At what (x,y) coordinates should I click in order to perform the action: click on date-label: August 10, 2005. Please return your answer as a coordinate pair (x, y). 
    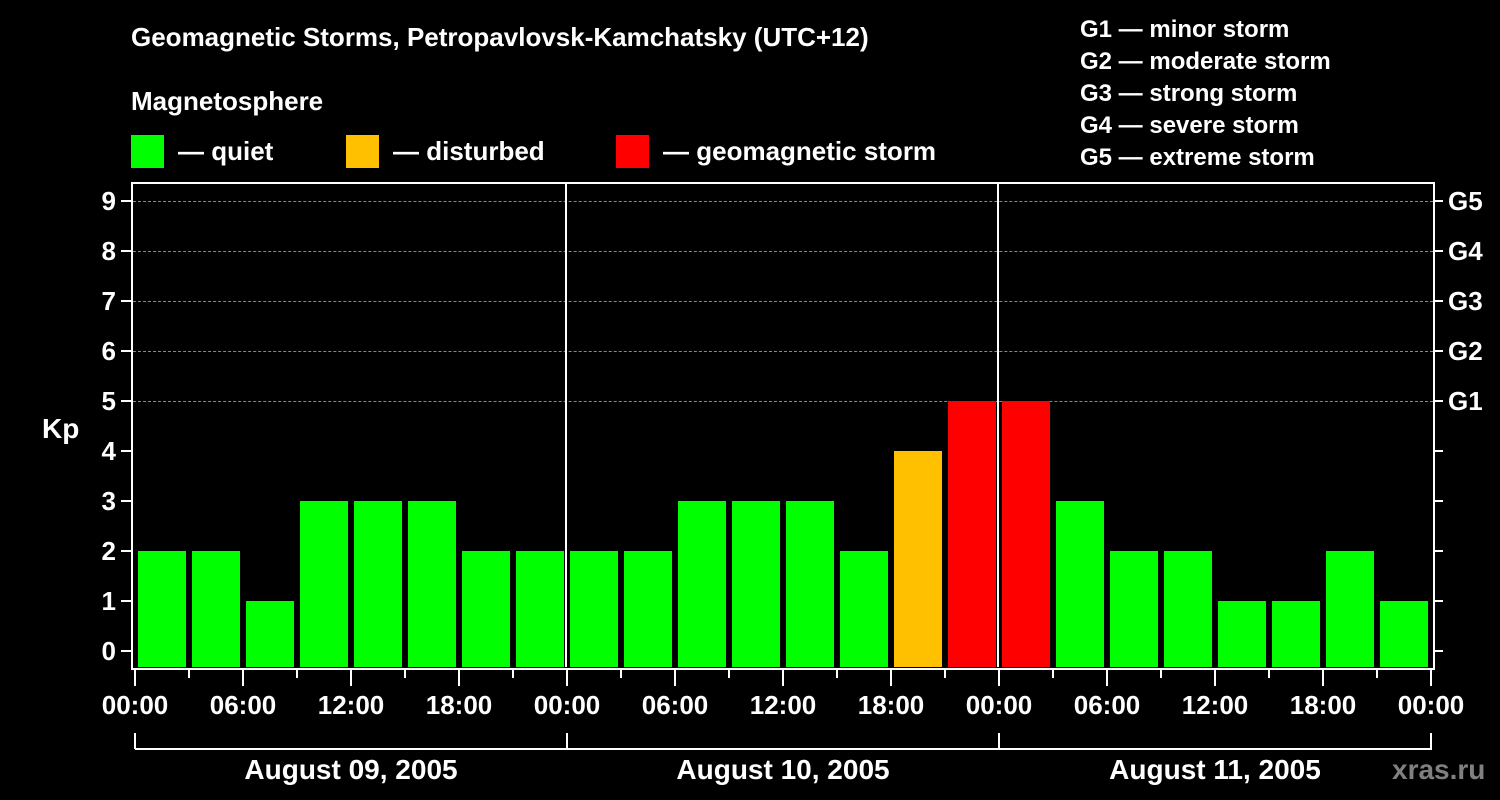
    Looking at the image, I should click on (783, 769).